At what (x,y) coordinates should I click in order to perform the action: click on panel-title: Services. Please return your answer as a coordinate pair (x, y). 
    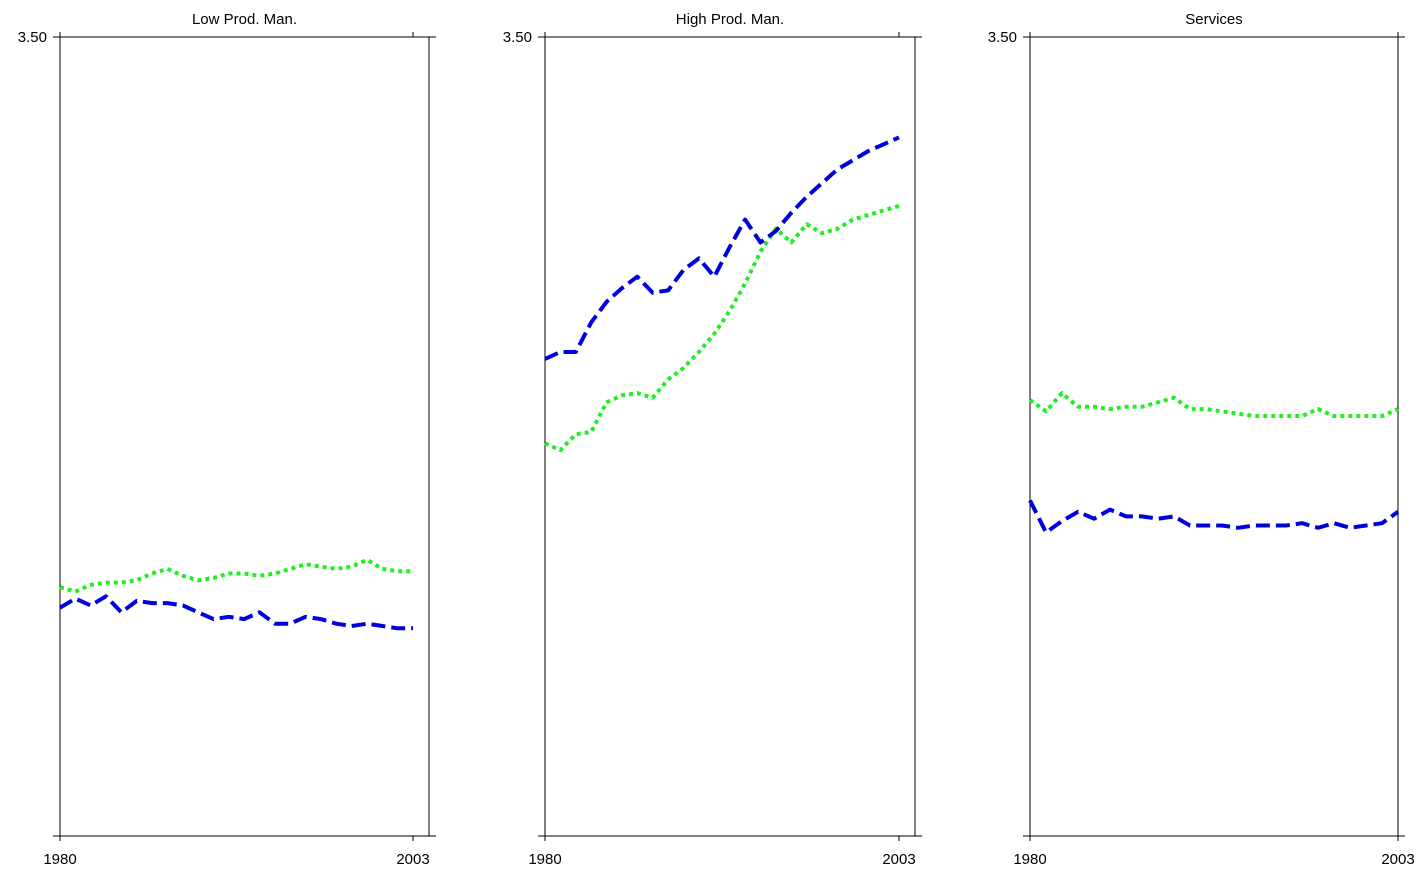
    Looking at the image, I should click on (1214, 19).